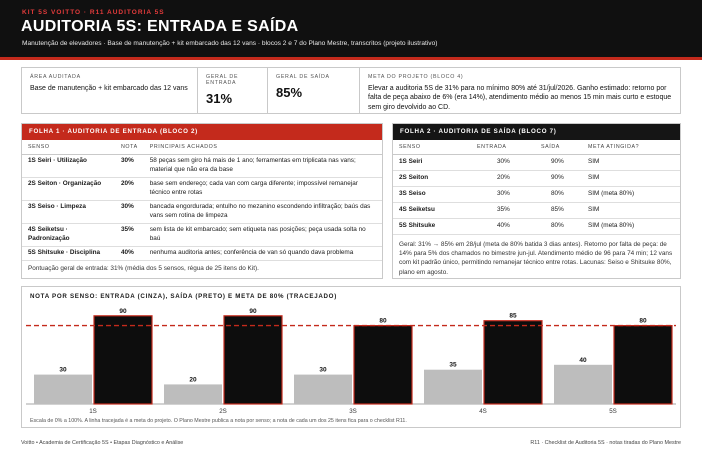 The image size is (702, 450). I want to click on exit-score-cell: 85%, so click(558, 210).